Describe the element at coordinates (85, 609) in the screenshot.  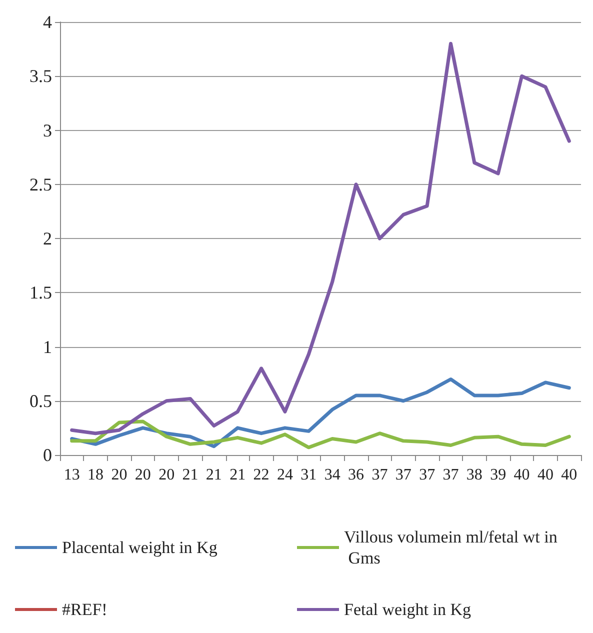
I see `legend-label: #REF!` at that location.